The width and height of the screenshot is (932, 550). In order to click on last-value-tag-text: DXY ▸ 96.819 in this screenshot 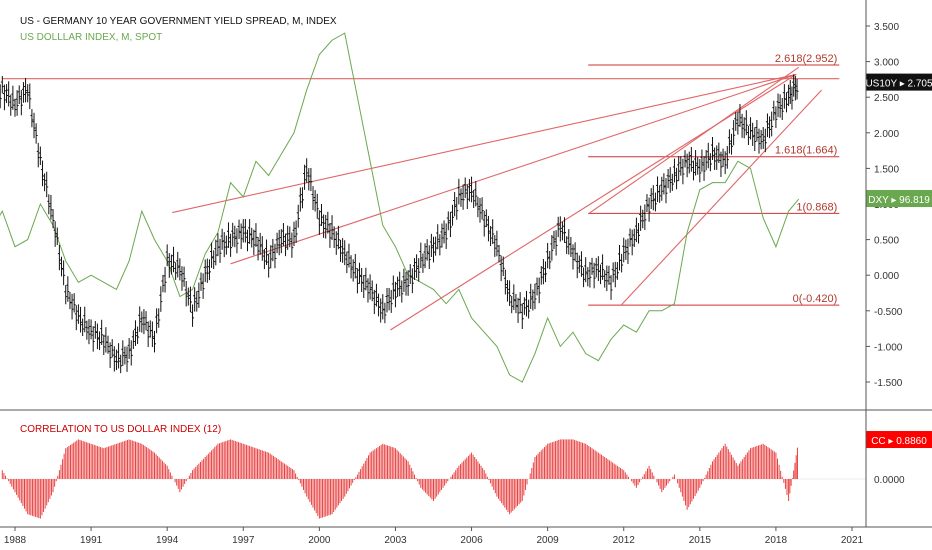, I will do `click(899, 200)`.